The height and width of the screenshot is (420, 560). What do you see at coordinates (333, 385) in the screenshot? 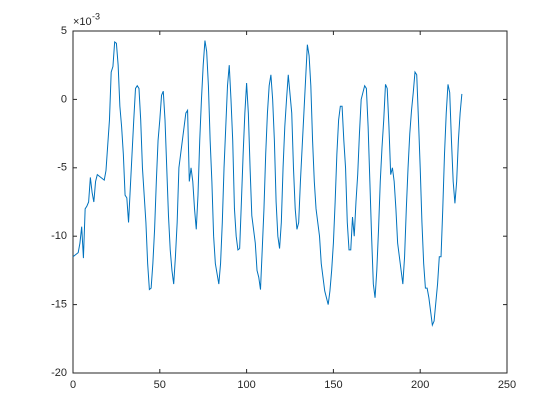
I see `x-tick-label: 150` at bounding box center [333, 385].